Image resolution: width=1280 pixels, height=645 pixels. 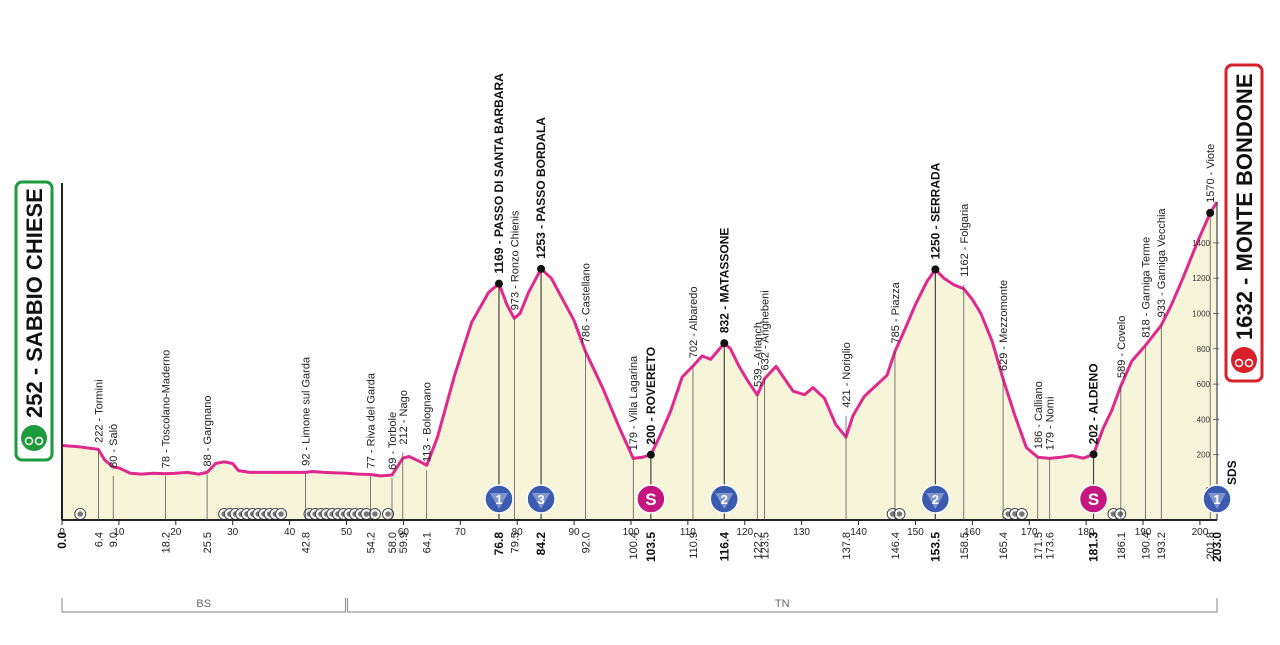 I want to click on waypoint-label: 539 - Arlanch, so click(x=758, y=354).